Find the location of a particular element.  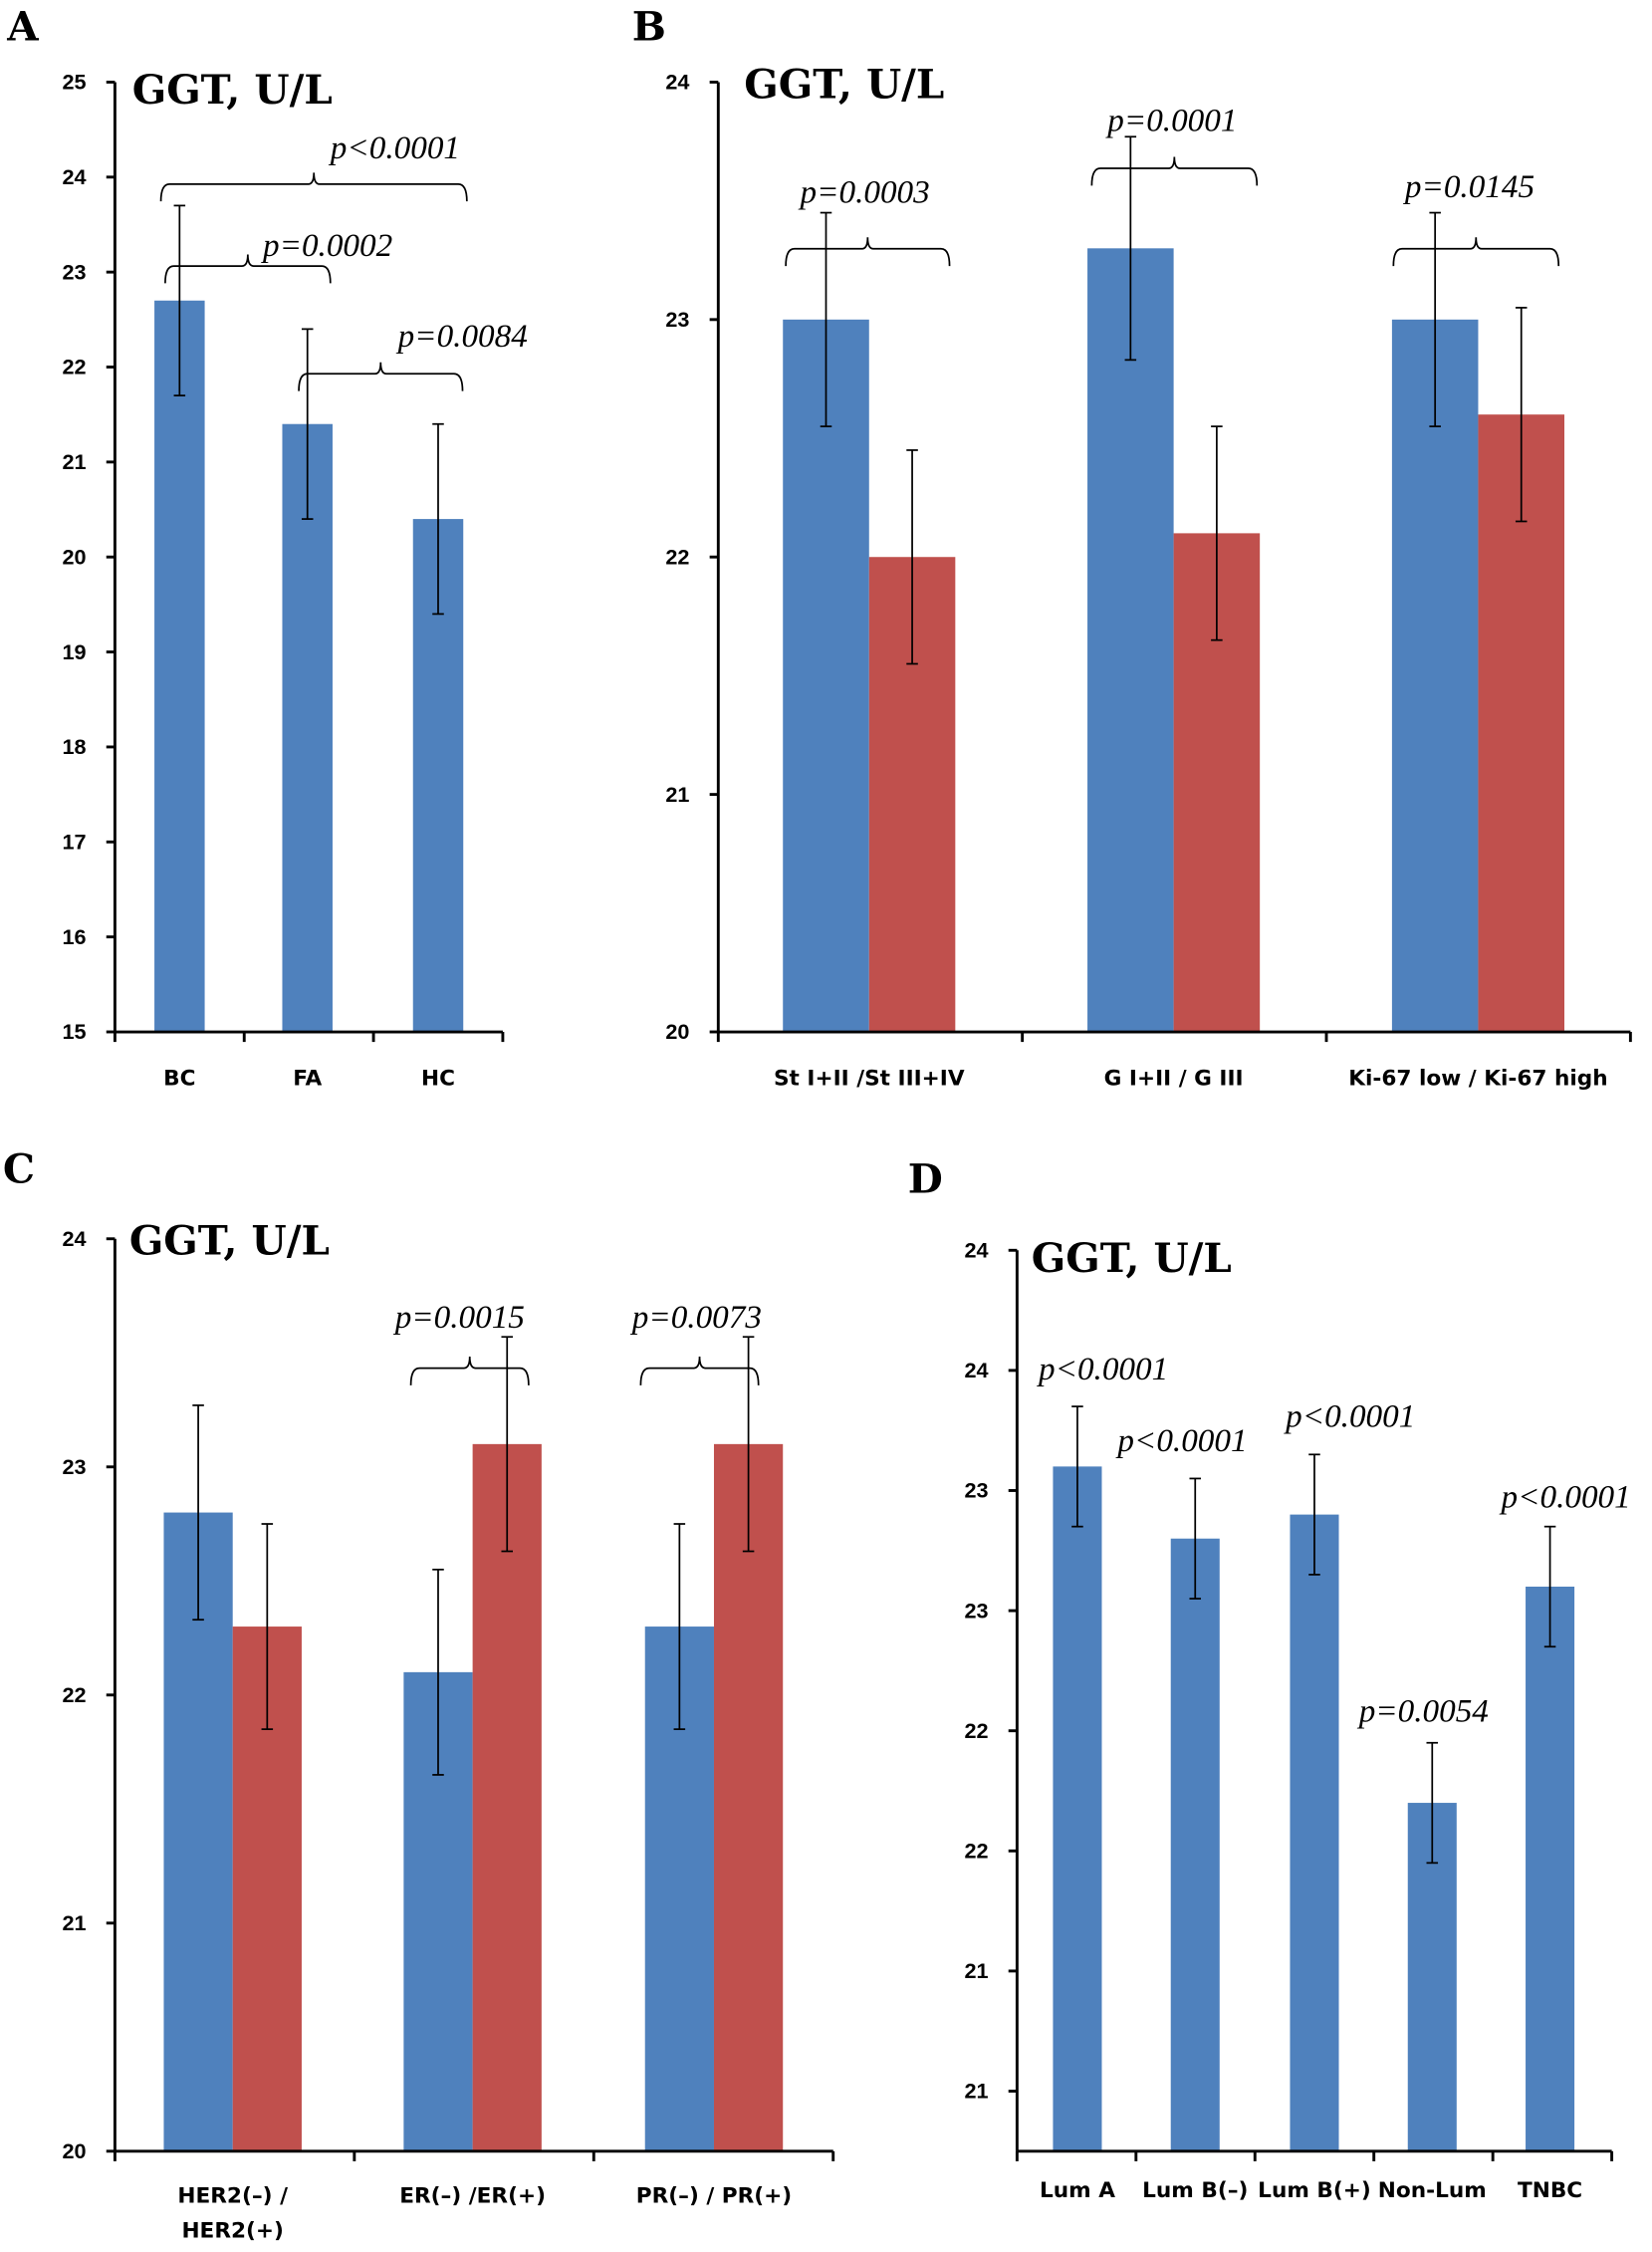

panel-letter: A is located at coordinates (22, 27).